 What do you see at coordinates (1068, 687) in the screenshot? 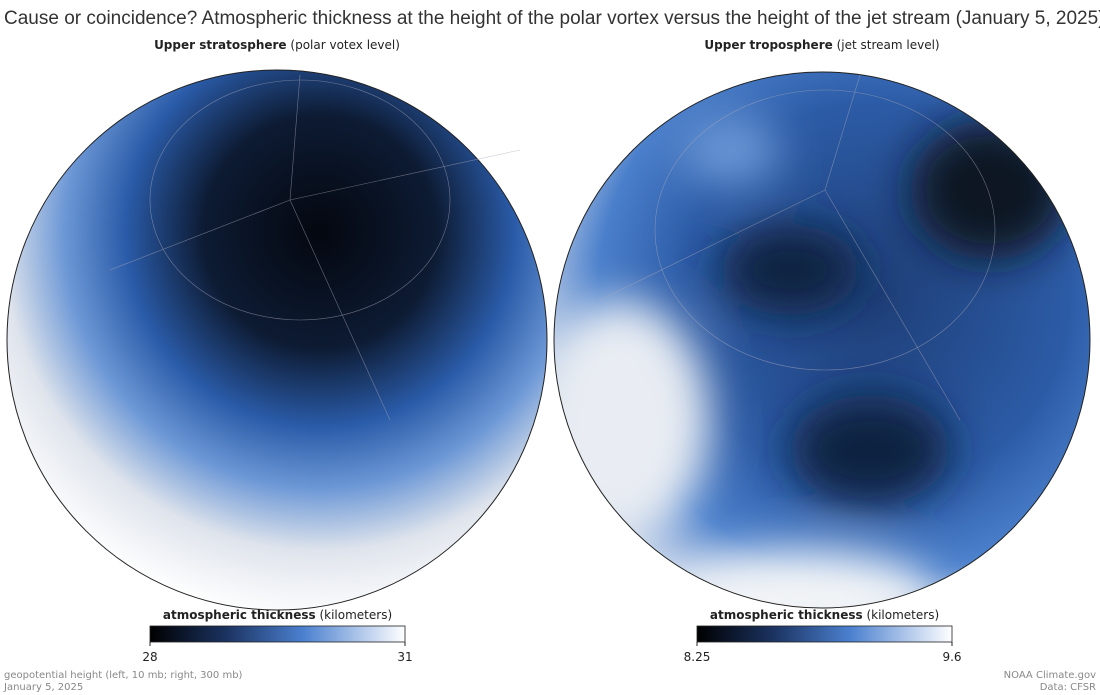
I see `footer-right: Data: CFSR` at bounding box center [1068, 687].